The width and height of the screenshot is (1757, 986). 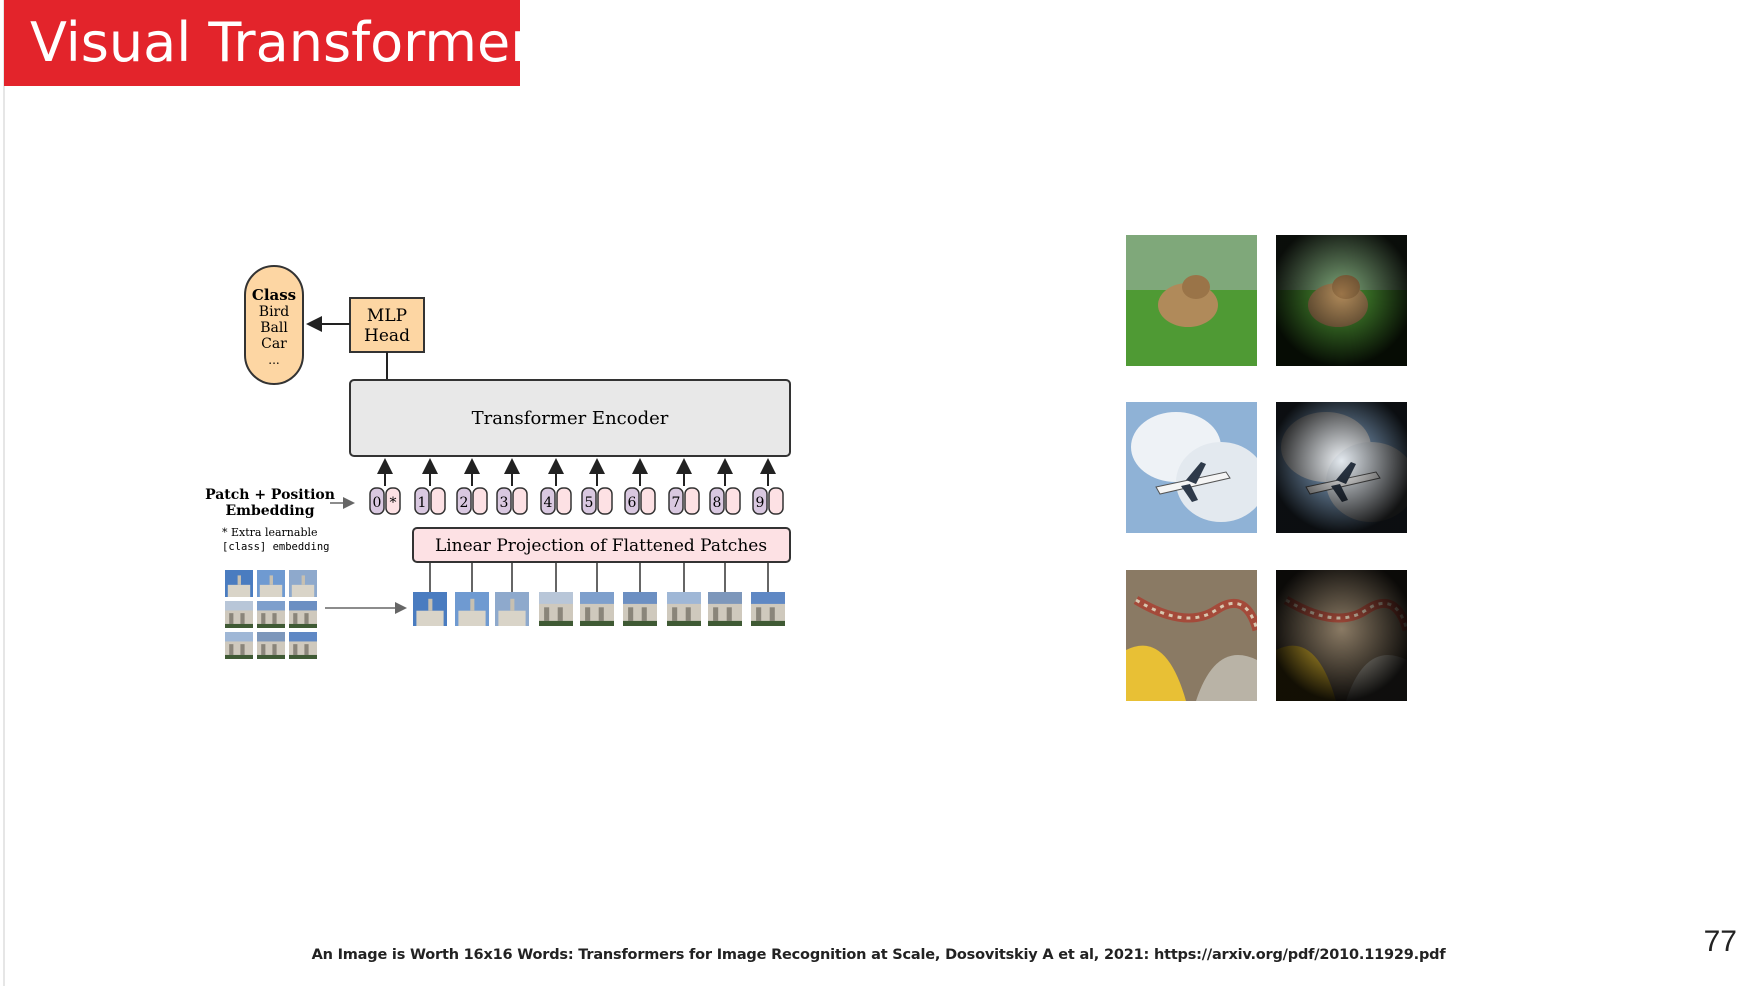 What do you see at coordinates (1341, 467) in the screenshot?
I see `airplane-in-clouds-attention-map` at bounding box center [1341, 467].